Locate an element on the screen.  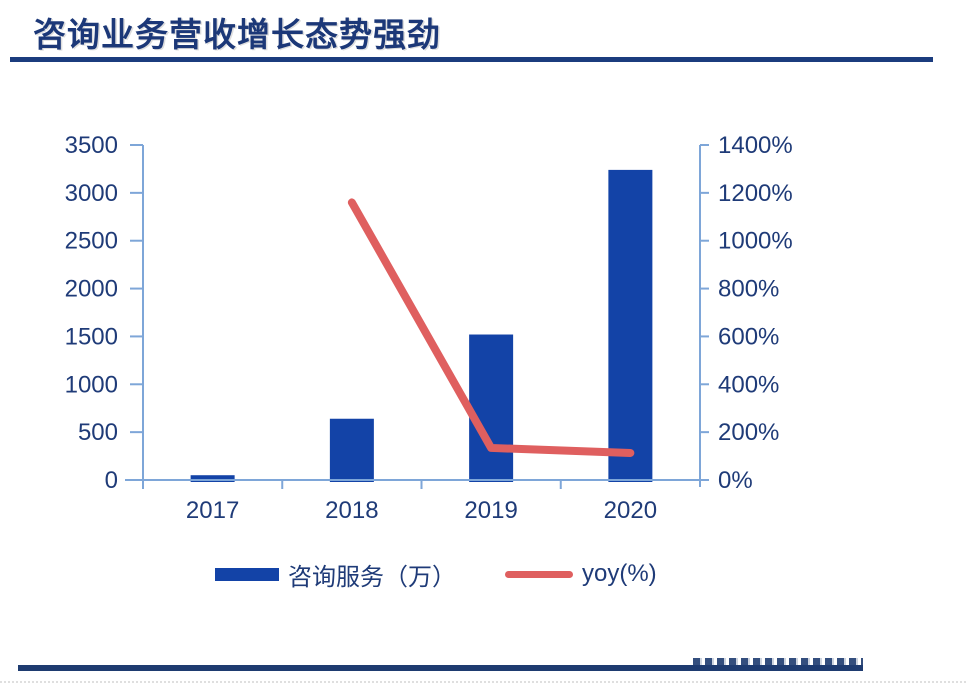
x-axis-label: 2018 is located at coordinates (351, 510).